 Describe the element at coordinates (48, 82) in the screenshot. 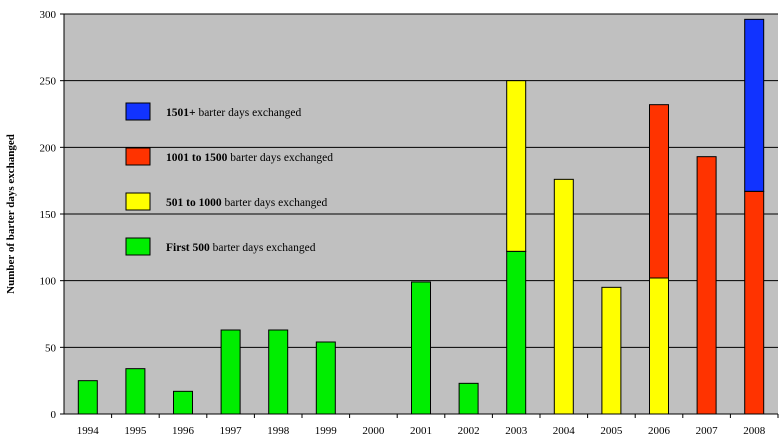

I see `y-tick-label: 250` at that location.